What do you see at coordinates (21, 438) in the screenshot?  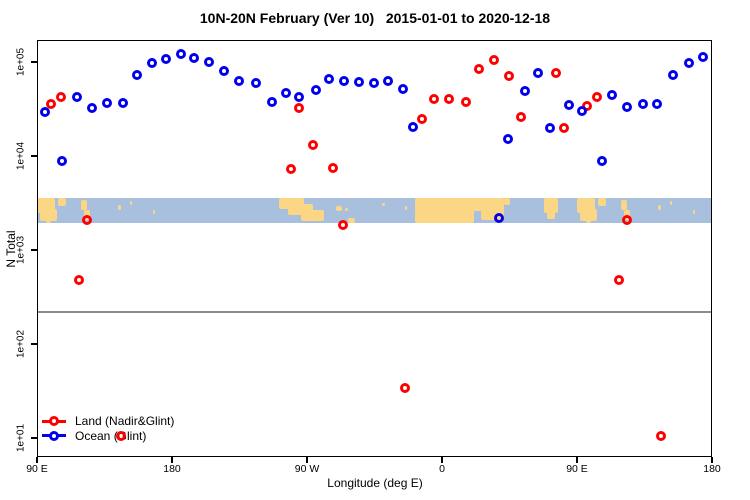 I see `y-tick-label: 1e+01` at bounding box center [21, 438].